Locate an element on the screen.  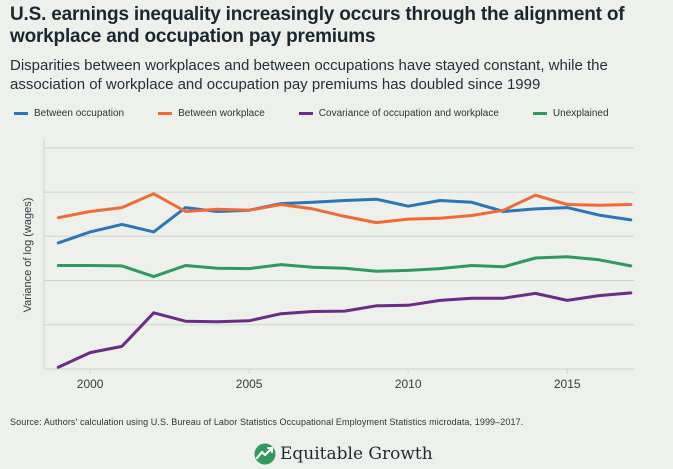
series-line-between-workplace is located at coordinates (344, 208).